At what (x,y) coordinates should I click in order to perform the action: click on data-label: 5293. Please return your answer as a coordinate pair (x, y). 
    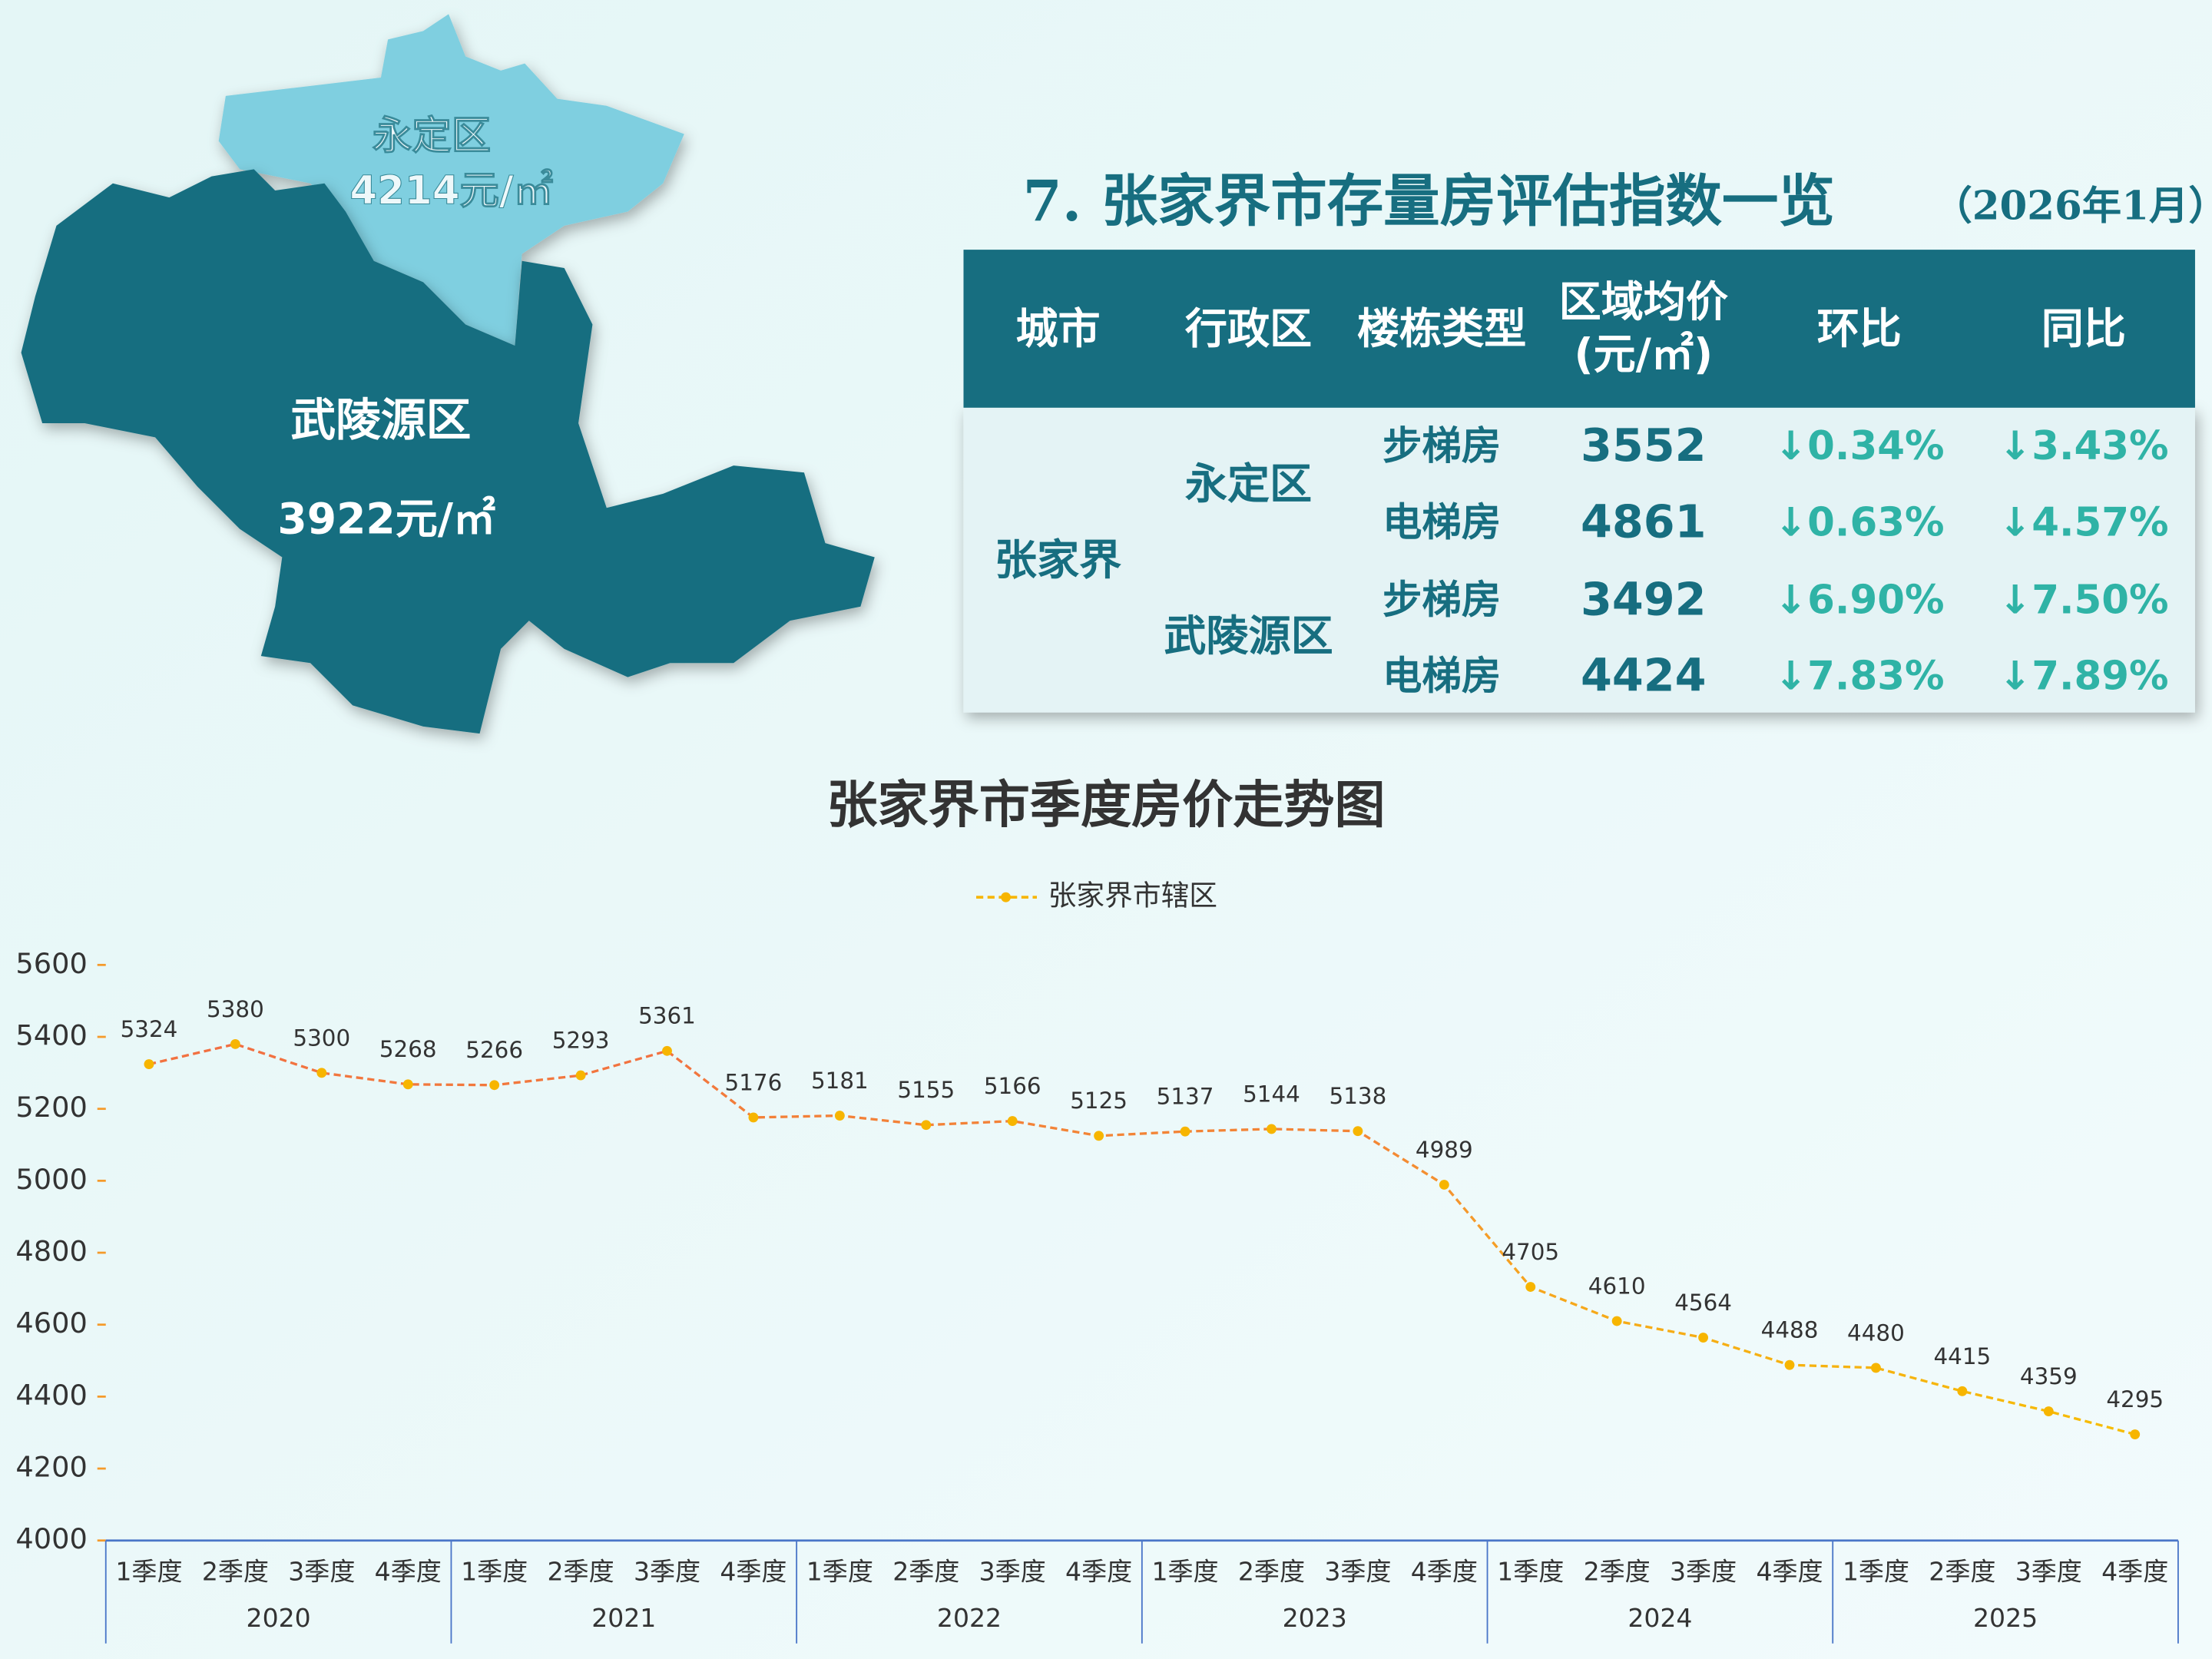
    Looking at the image, I should click on (581, 1041).